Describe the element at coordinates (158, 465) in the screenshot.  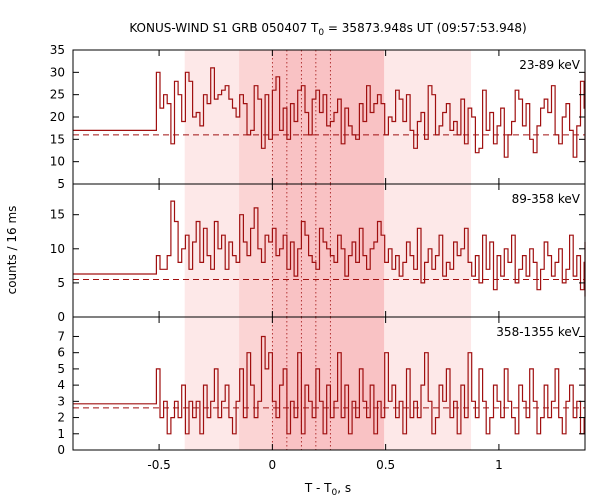
I see `x-tick-label: -0.5` at that location.